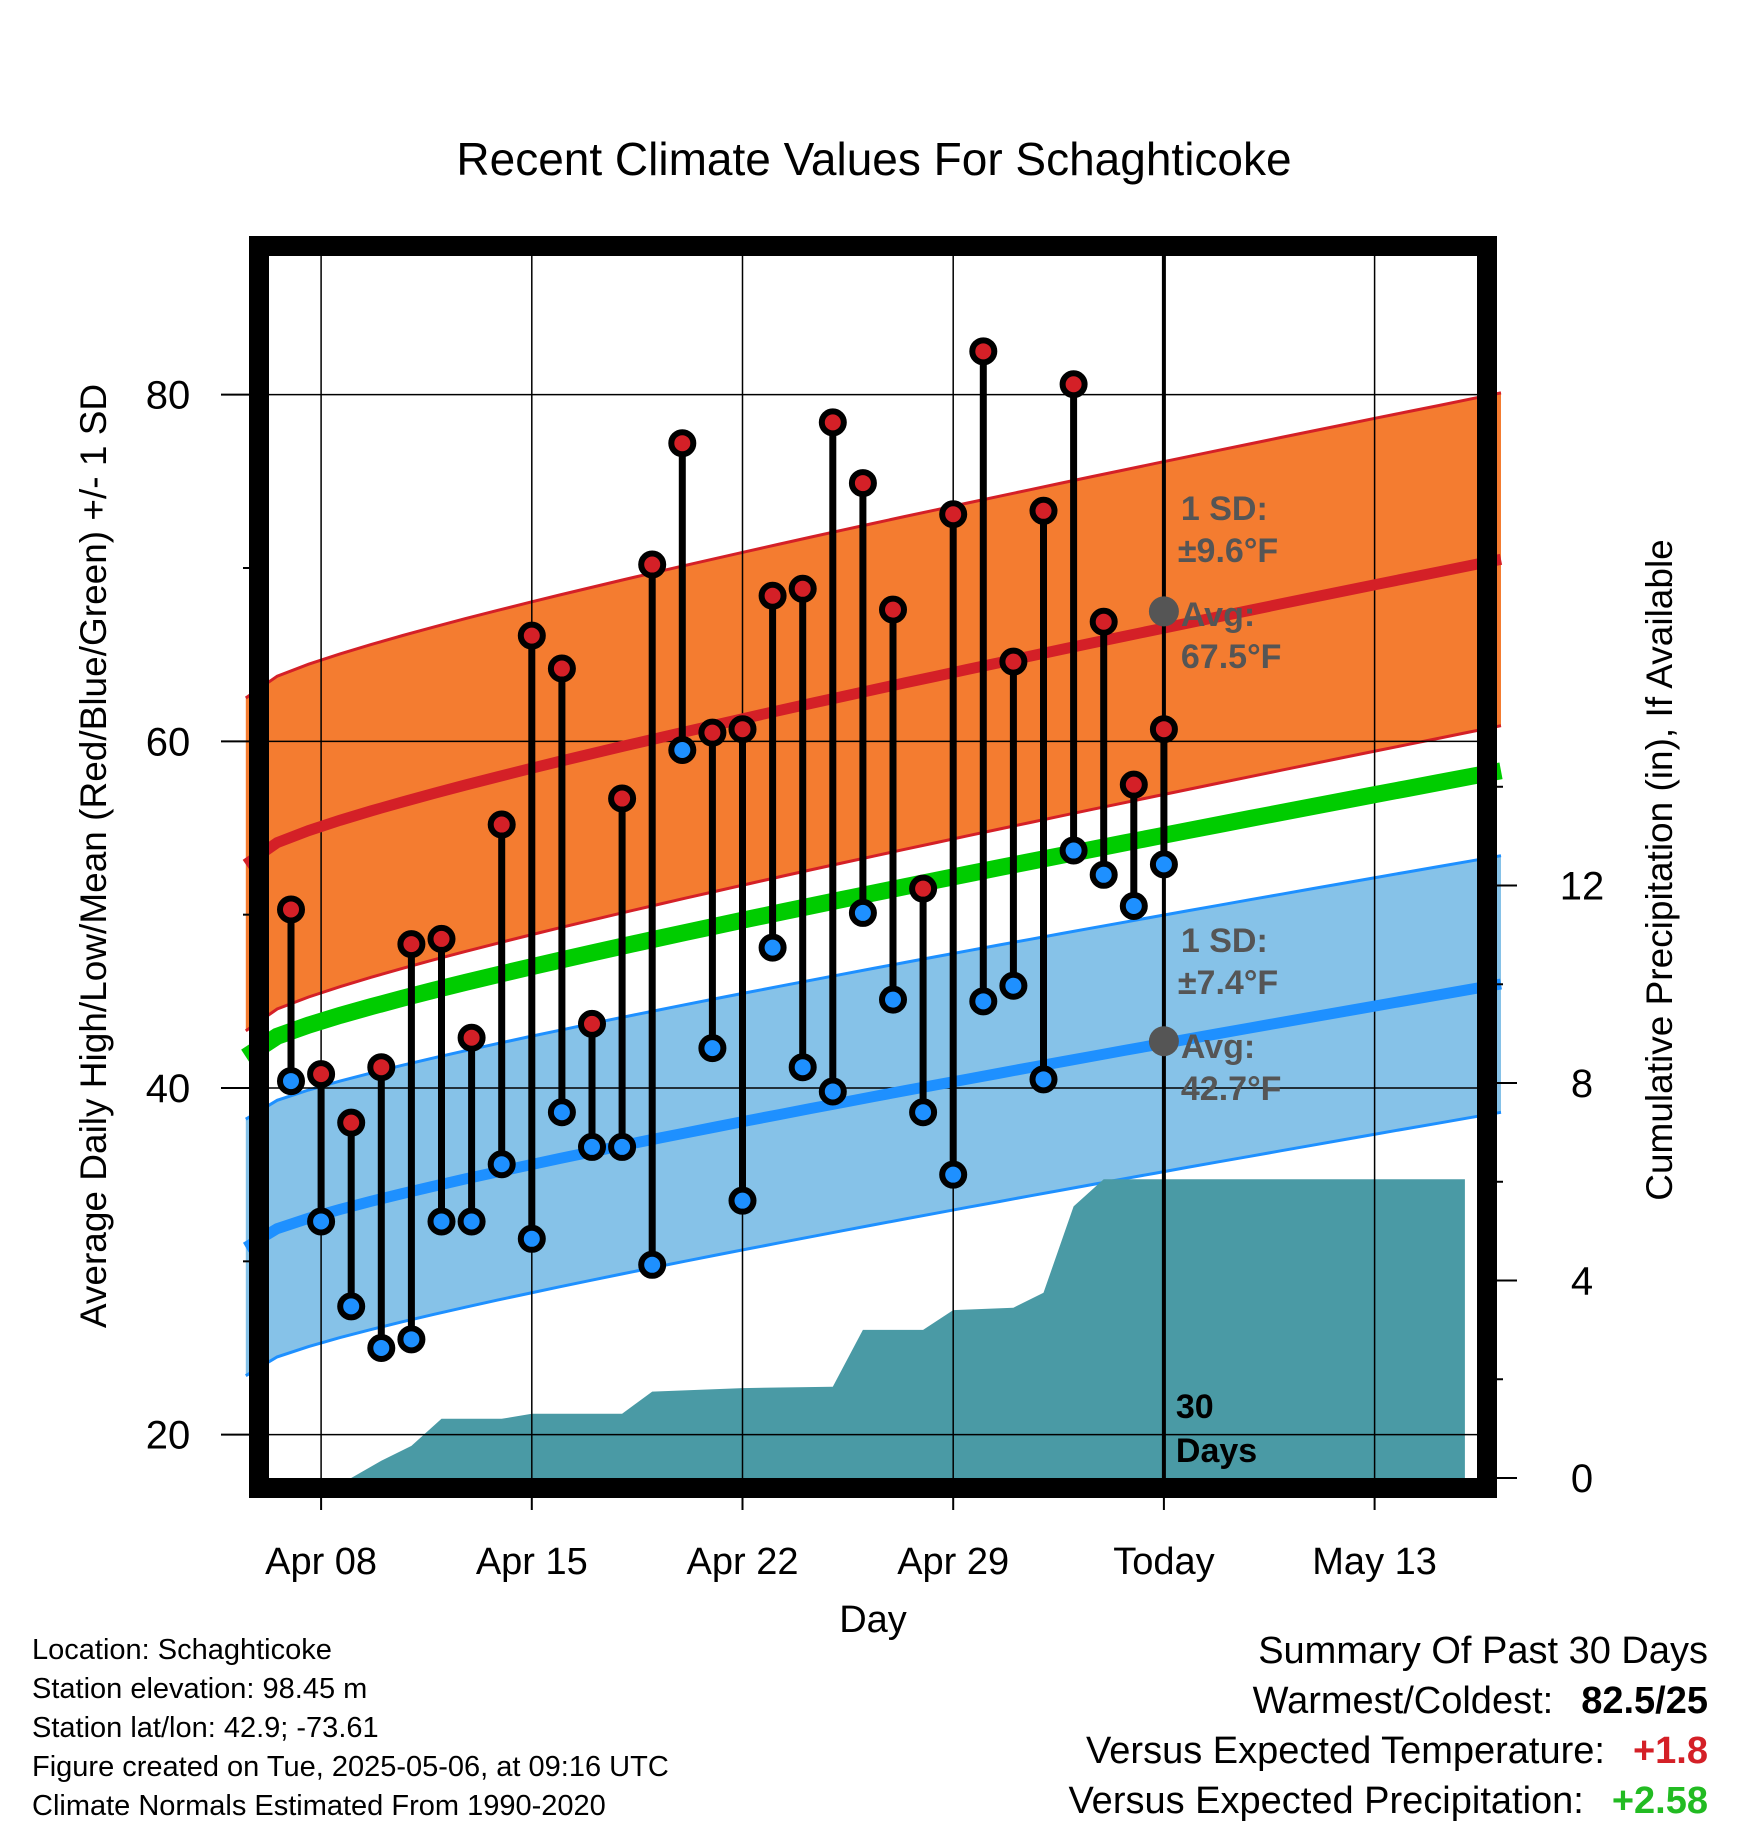 The width and height of the screenshot is (1748, 1828). I want to click on chart-title: Recent Climate Values For Schaghticoke, so click(873, 159).